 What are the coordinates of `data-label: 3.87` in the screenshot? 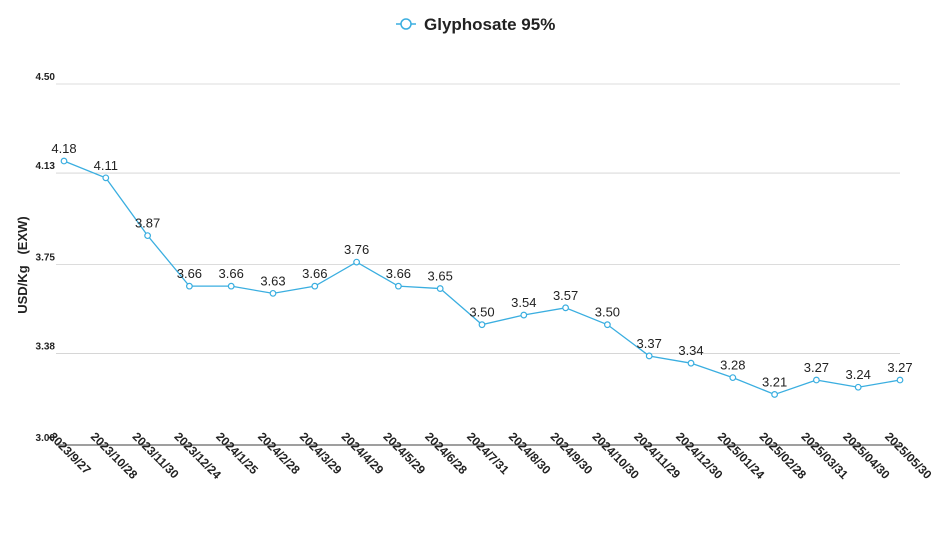 It's located at (147, 223).